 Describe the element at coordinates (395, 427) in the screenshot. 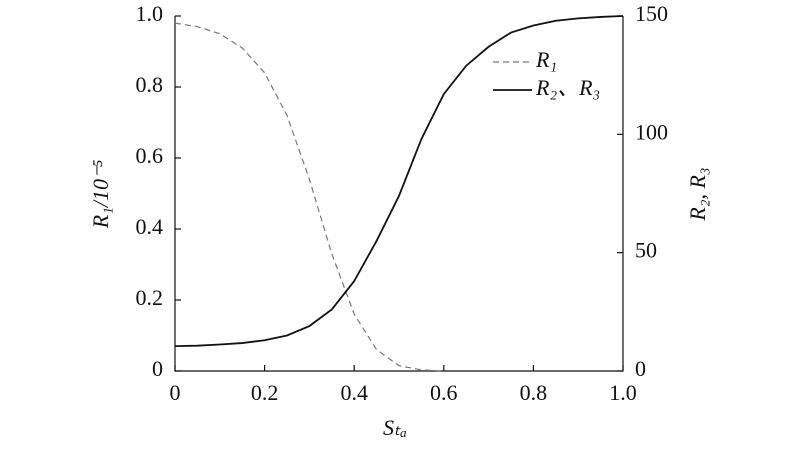

I see `x-axis-label: Sₜₐ` at that location.